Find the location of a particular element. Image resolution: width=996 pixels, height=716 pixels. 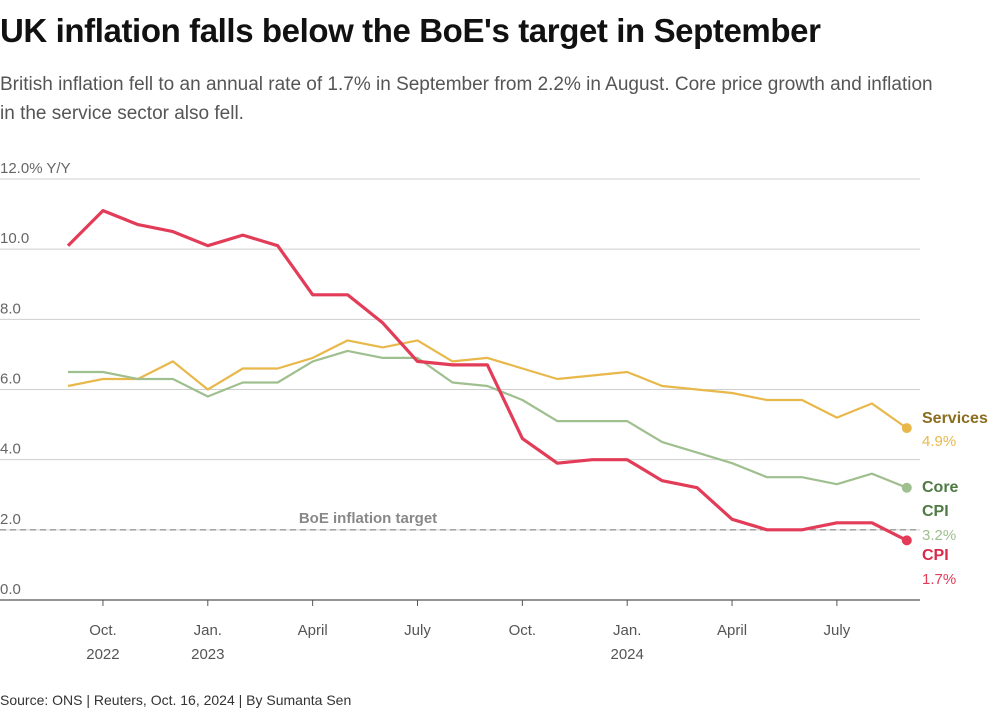

end-label-value: 4.9% is located at coordinates (939, 441).